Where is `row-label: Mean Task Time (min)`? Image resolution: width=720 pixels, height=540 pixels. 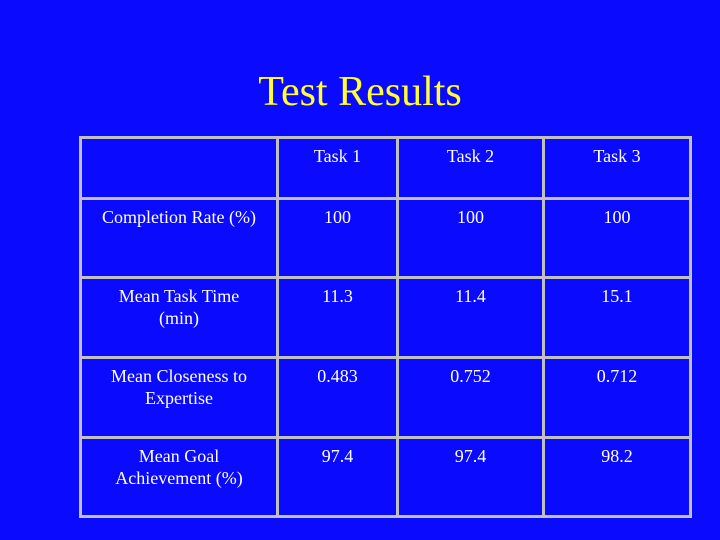 row-label: Mean Task Time (min) is located at coordinates (179, 317).